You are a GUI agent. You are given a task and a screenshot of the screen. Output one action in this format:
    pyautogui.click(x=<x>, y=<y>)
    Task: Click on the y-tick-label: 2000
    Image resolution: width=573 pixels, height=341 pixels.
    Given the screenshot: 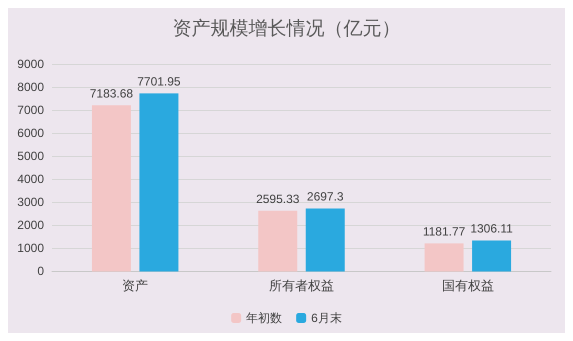 What is the action you would take?
    pyautogui.click(x=30, y=225)
    